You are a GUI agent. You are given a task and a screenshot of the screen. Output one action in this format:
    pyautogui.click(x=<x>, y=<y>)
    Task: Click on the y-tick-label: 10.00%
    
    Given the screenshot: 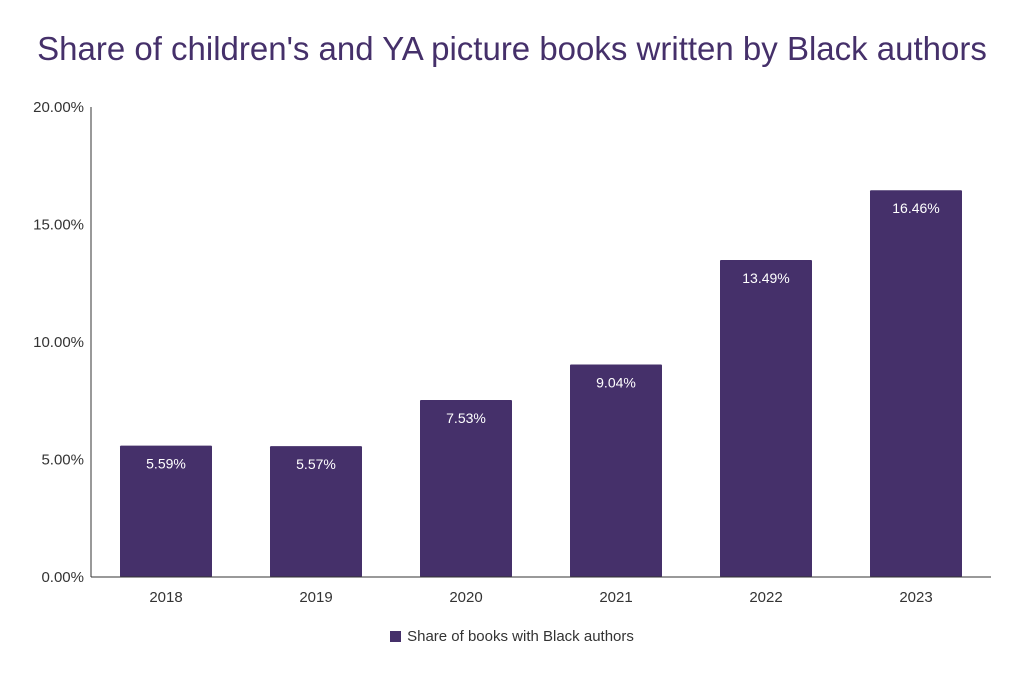 What is the action you would take?
    pyautogui.click(x=58, y=342)
    